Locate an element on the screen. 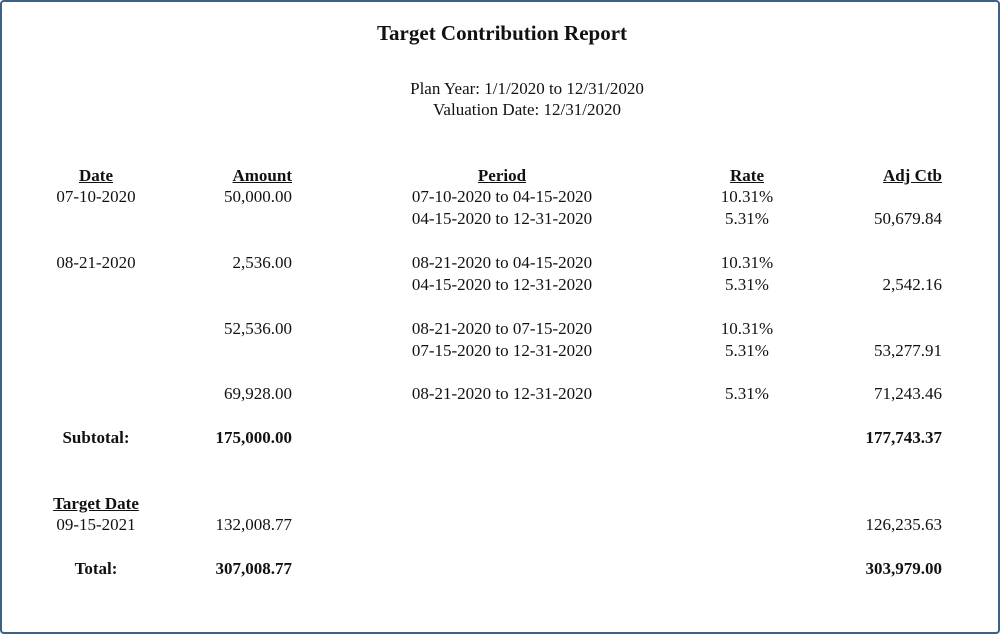 The width and height of the screenshot is (1000, 634). target-date: 09-15-2021 is located at coordinates (96, 524).